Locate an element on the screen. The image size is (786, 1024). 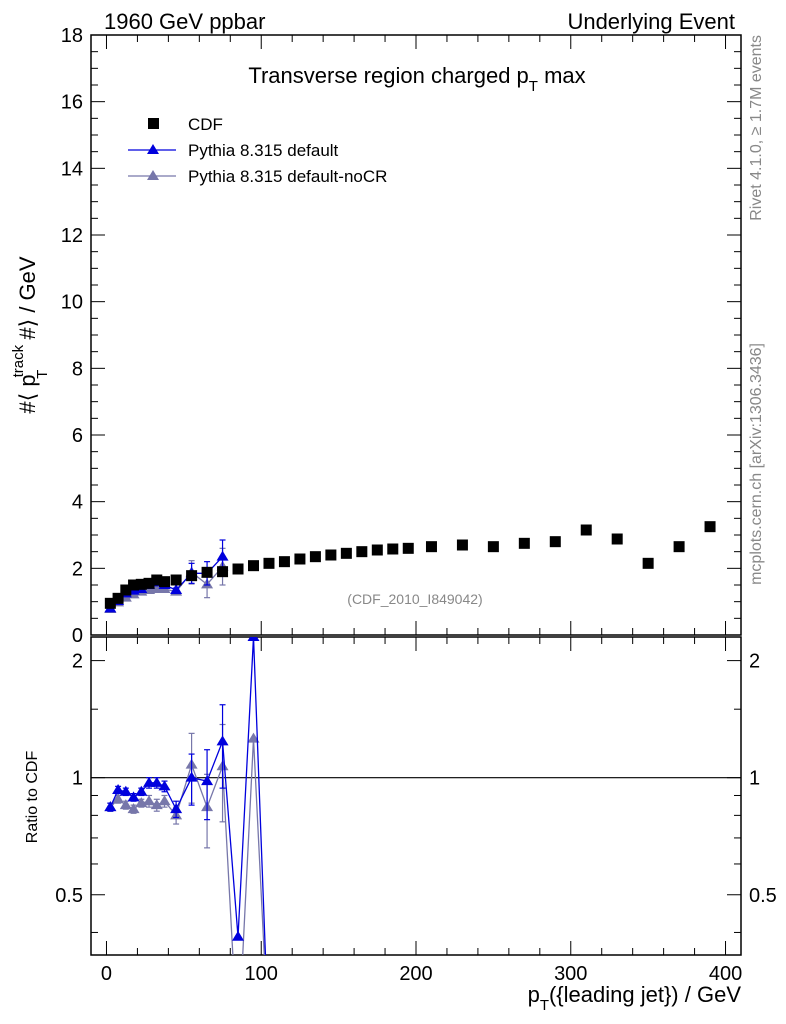
xlabel-pre: p is located at coordinates (534, 994).